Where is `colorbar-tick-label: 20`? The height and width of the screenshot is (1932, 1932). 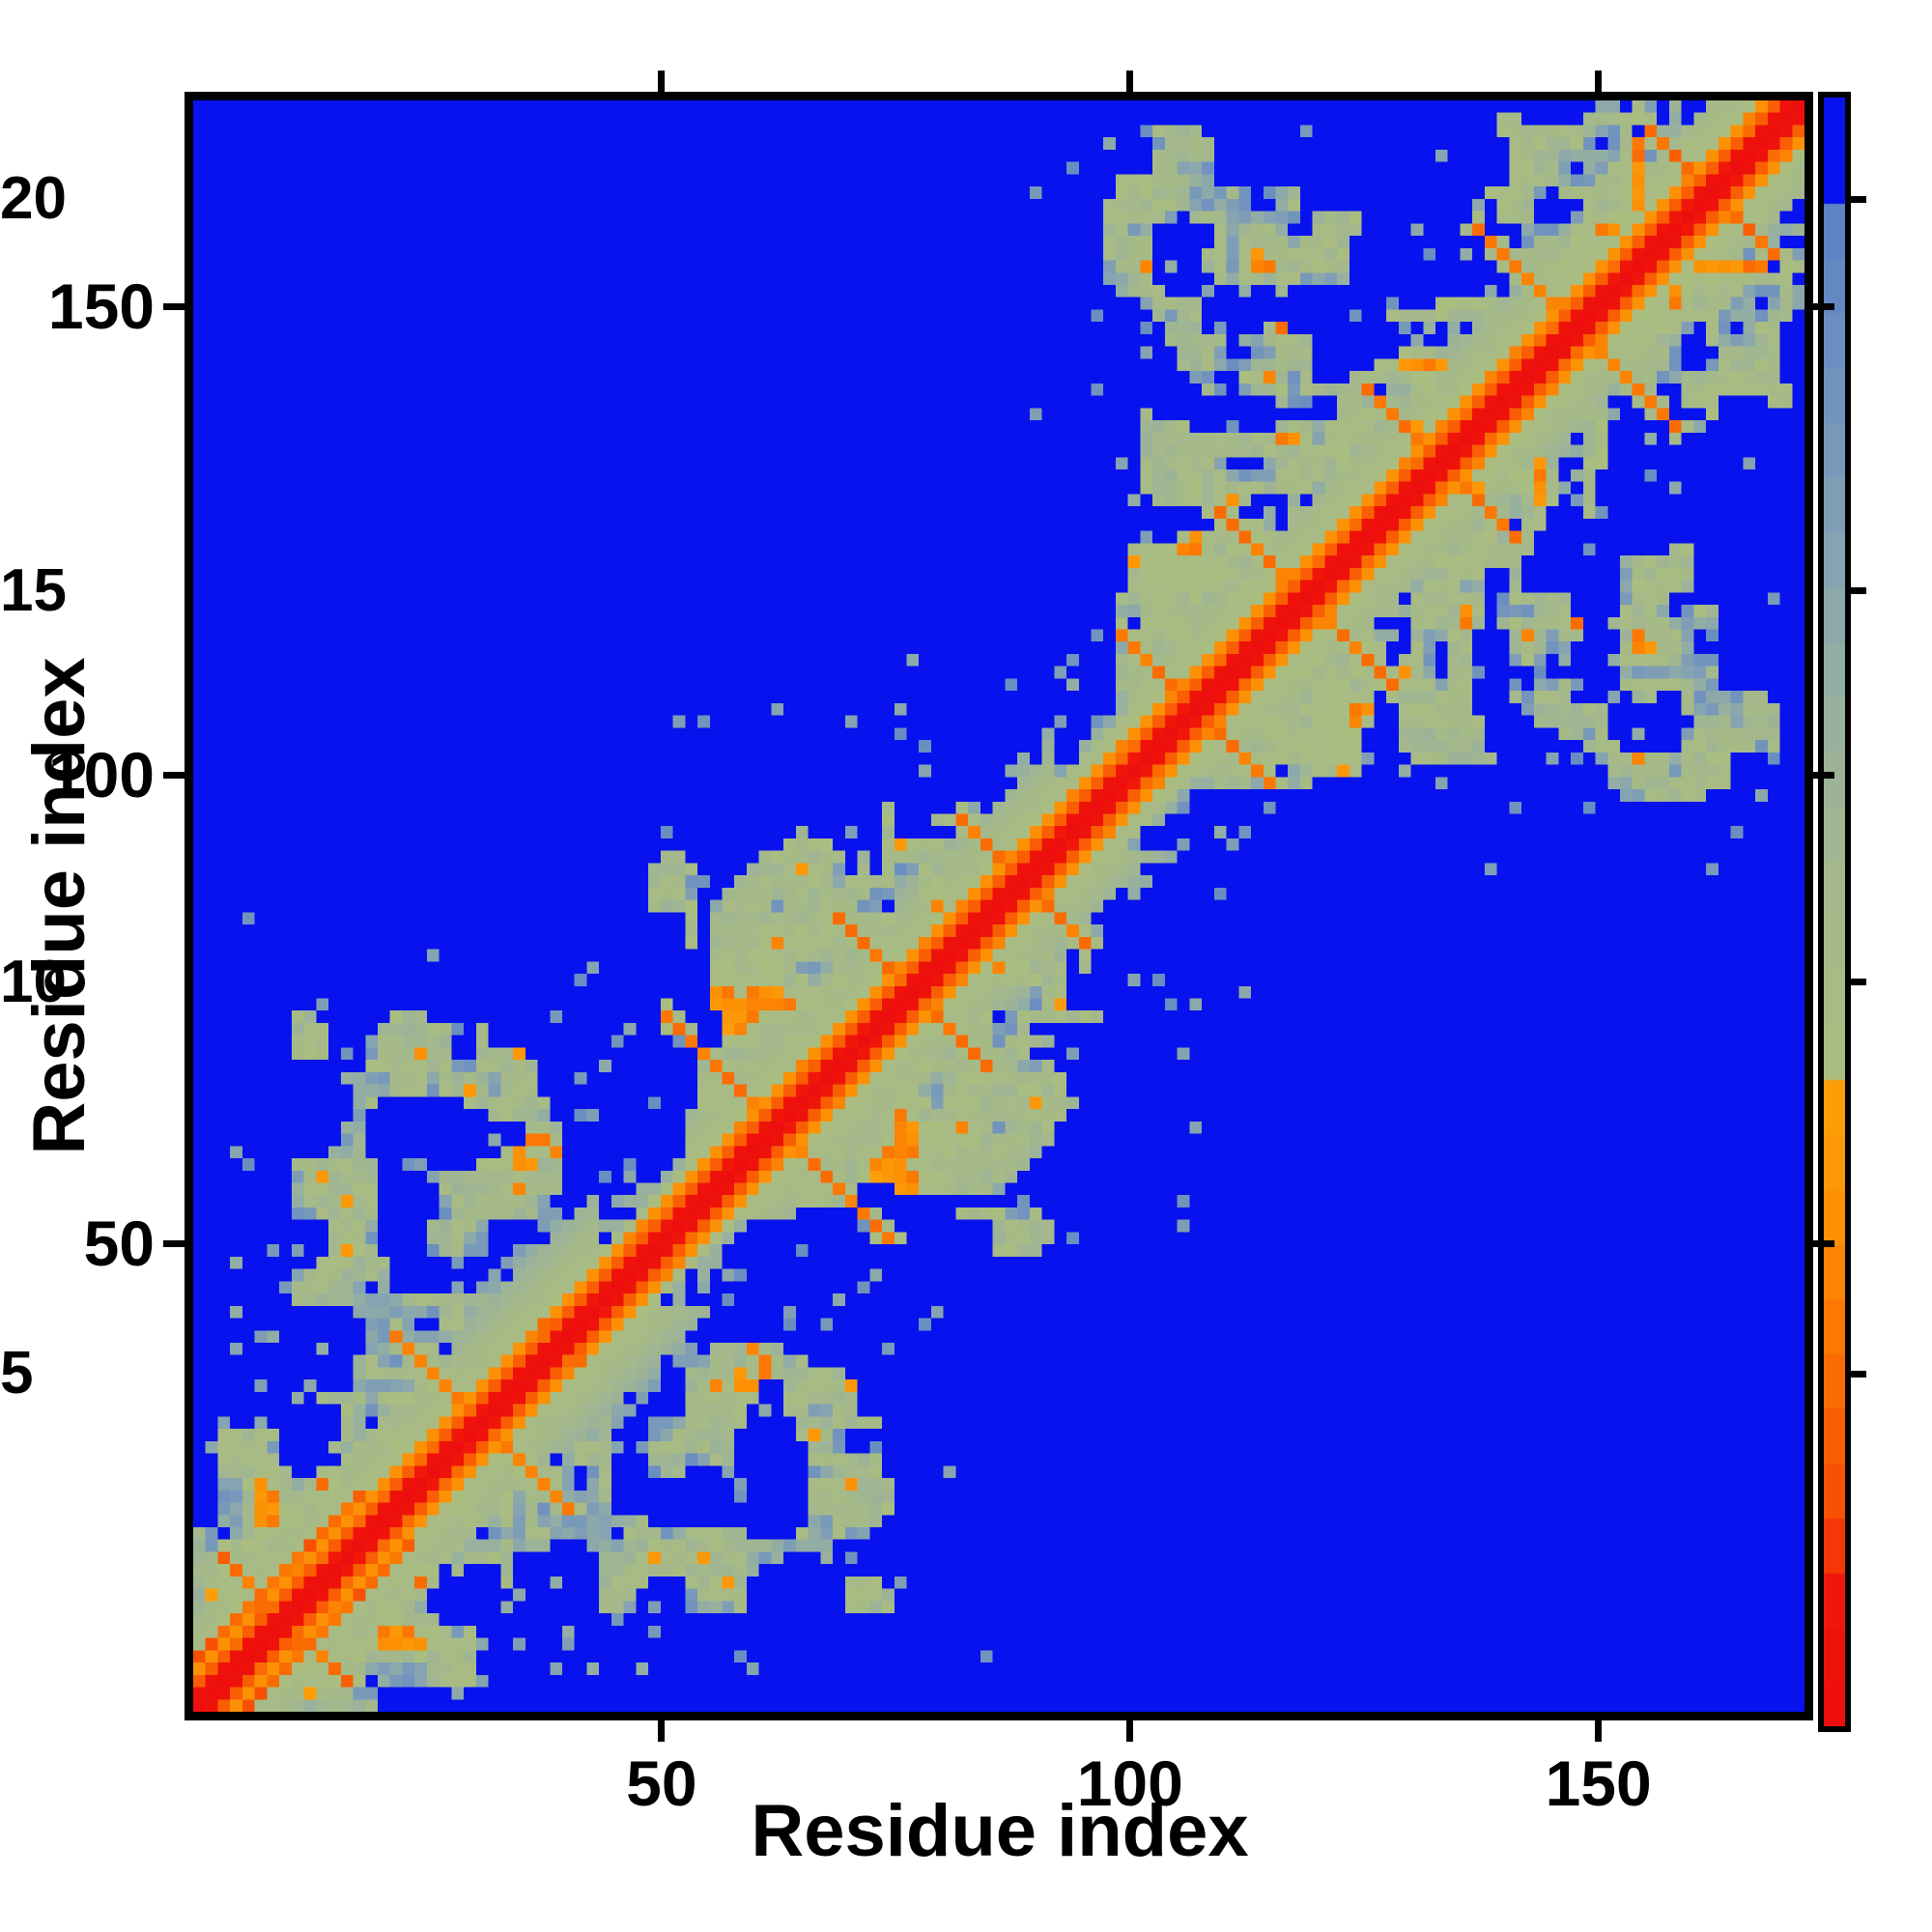 colorbar-tick-label: 20 is located at coordinates (33, 199).